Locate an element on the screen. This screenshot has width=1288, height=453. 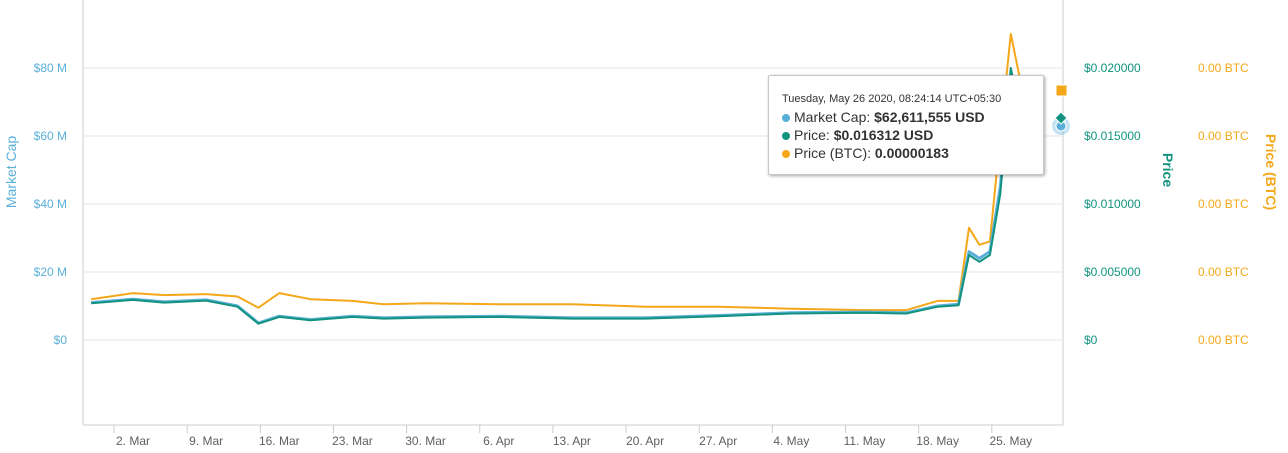
x-tick-label: 16. Mar is located at coordinates (279, 441).